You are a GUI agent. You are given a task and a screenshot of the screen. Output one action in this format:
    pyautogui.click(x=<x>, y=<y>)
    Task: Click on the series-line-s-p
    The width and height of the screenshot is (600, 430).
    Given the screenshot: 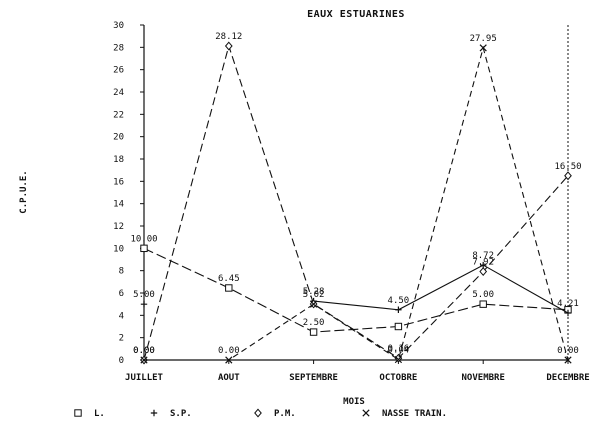 What is the action you would take?
    pyautogui.click(x=441, y=289)
    